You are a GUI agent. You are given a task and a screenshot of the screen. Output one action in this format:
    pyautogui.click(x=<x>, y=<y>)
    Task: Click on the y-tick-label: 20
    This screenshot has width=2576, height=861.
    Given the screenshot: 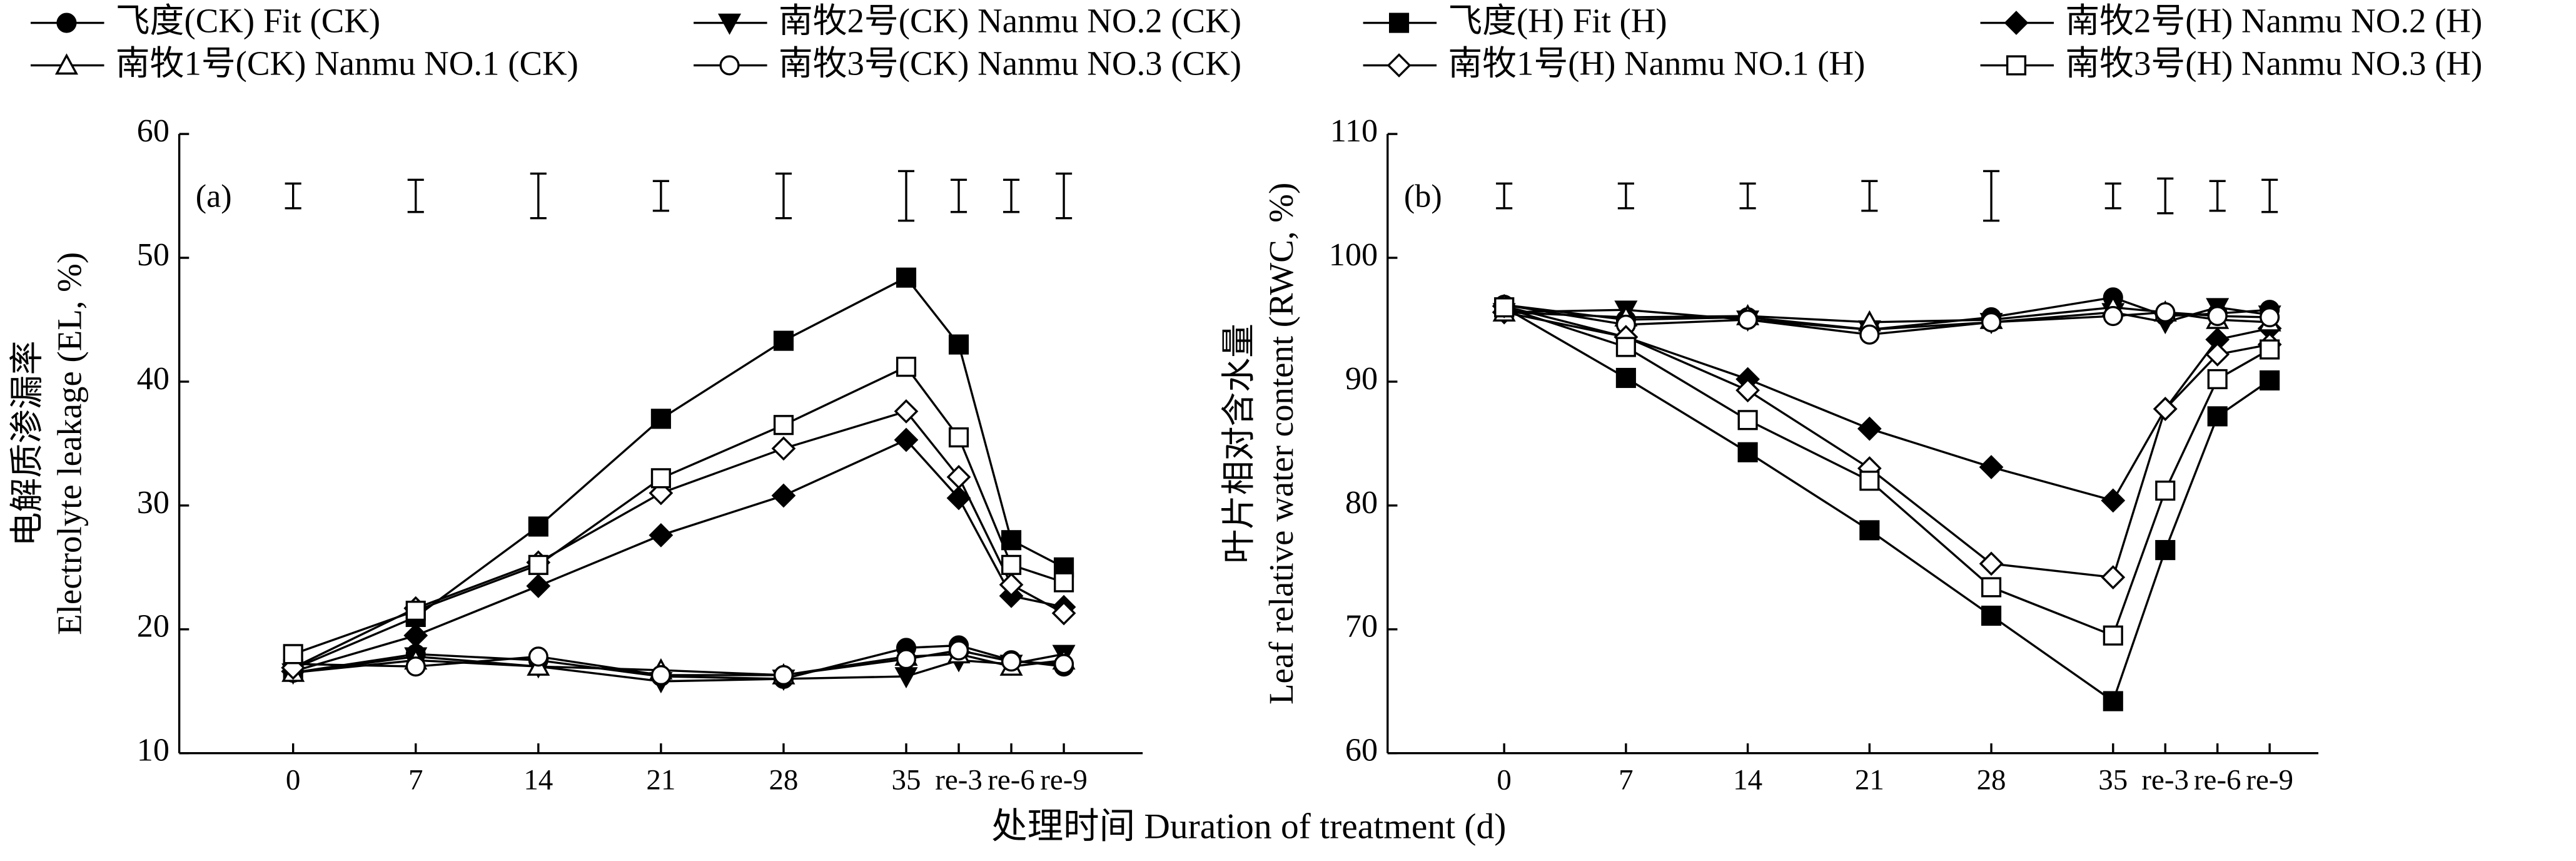 What is the action you would take?
    pyautogui.click(x=153, y=626)
    